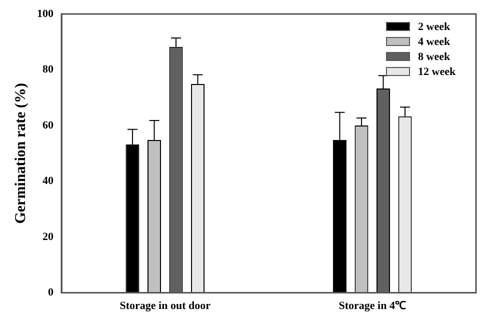  Describe the element at coordinates (437, 72) in the screenshot. I see `legend-label: 12 week` at that location.